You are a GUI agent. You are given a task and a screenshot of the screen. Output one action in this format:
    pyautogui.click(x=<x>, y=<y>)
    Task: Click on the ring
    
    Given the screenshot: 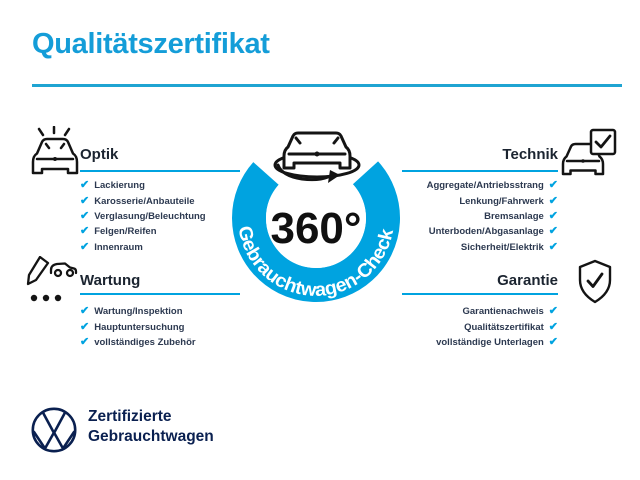 What is the action you would take?
    pyautogui.click(x=316, y=218)
    